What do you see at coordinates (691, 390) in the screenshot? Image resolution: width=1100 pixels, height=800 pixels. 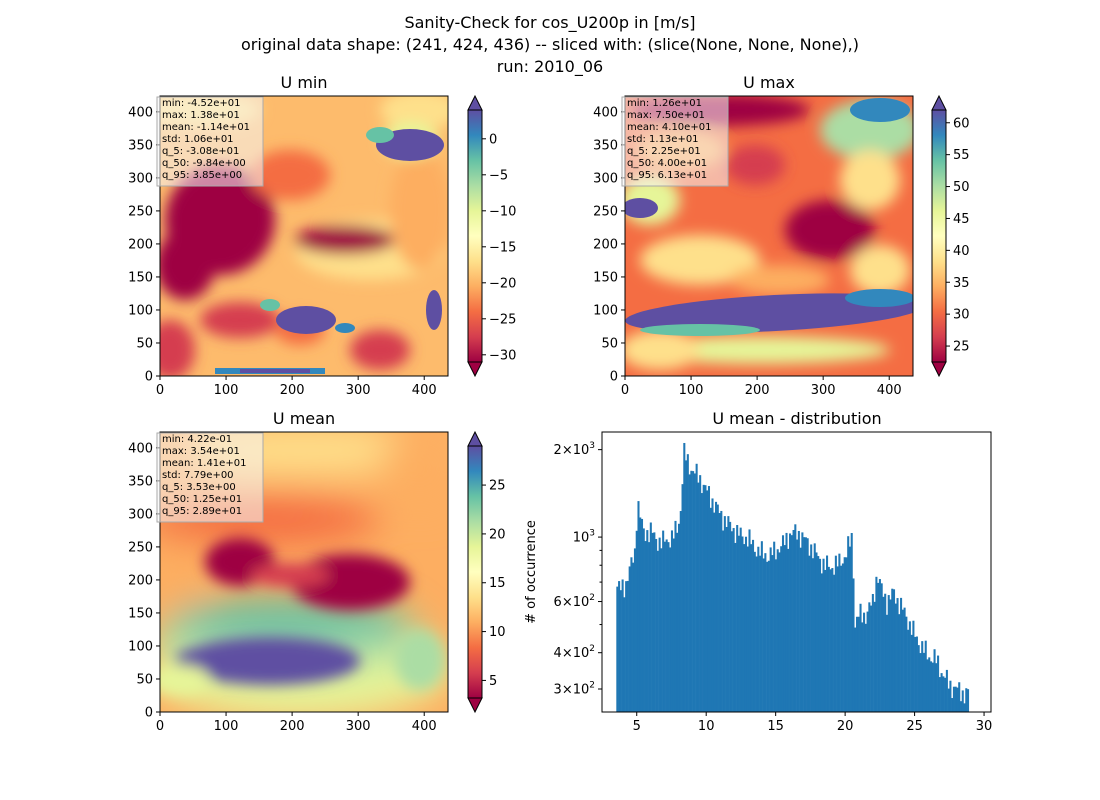 I see `x-tick-label: 100` at bounding box center [691, 390].